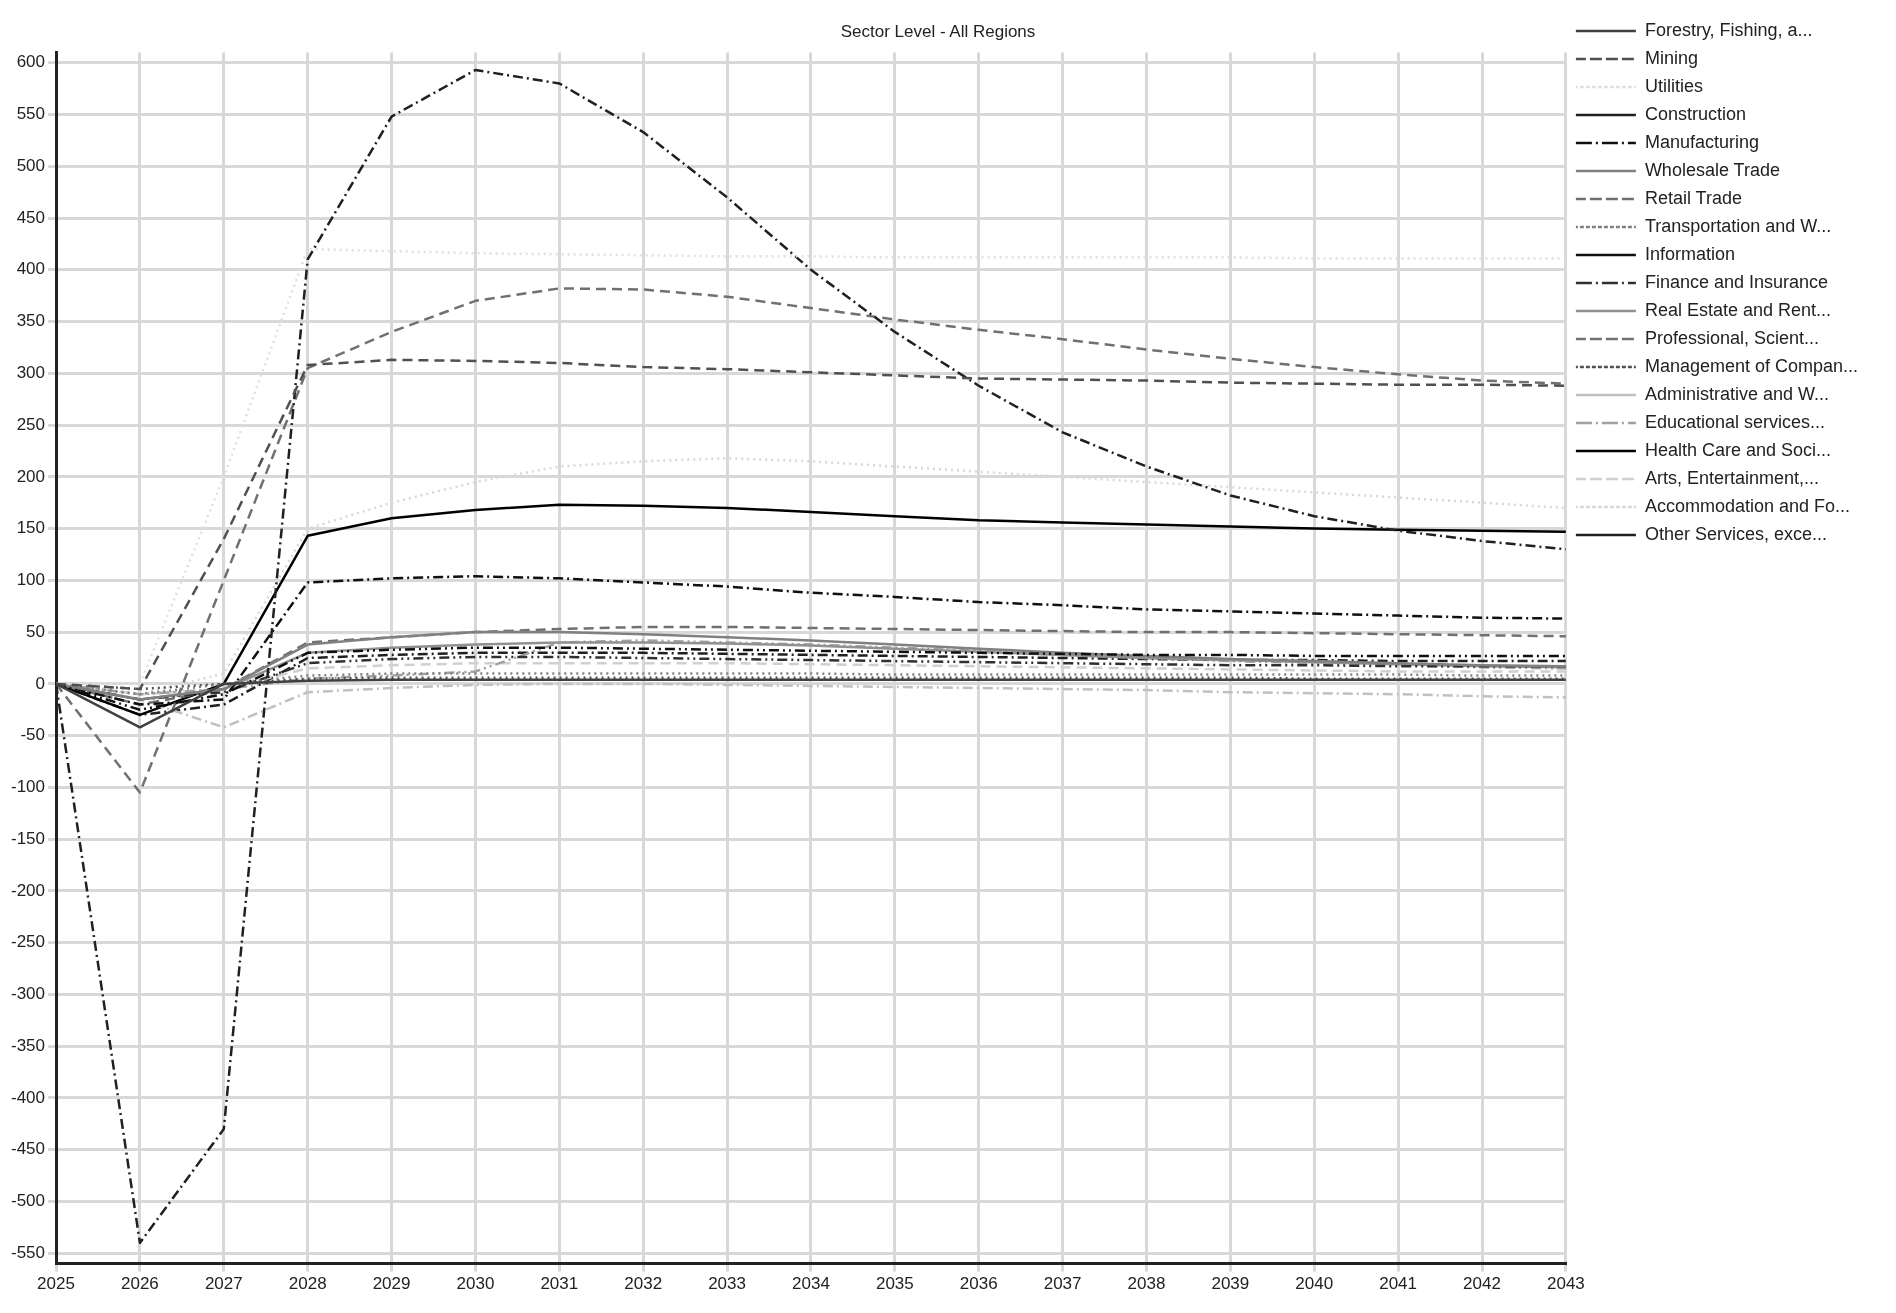 Image resolution: width=1896 pixels, height=1313 pixels. I want to click on y-tick-label: -500, so click(28, 1201).